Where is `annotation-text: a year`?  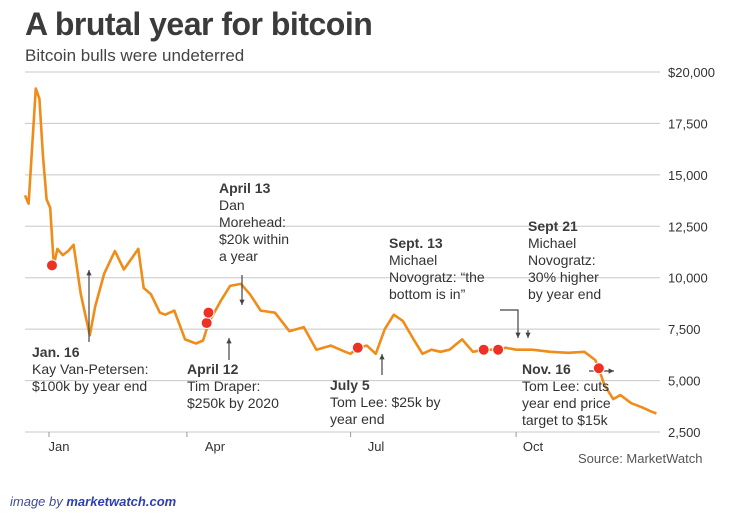 annotation-text: a year is located at coordinates (238, 256).